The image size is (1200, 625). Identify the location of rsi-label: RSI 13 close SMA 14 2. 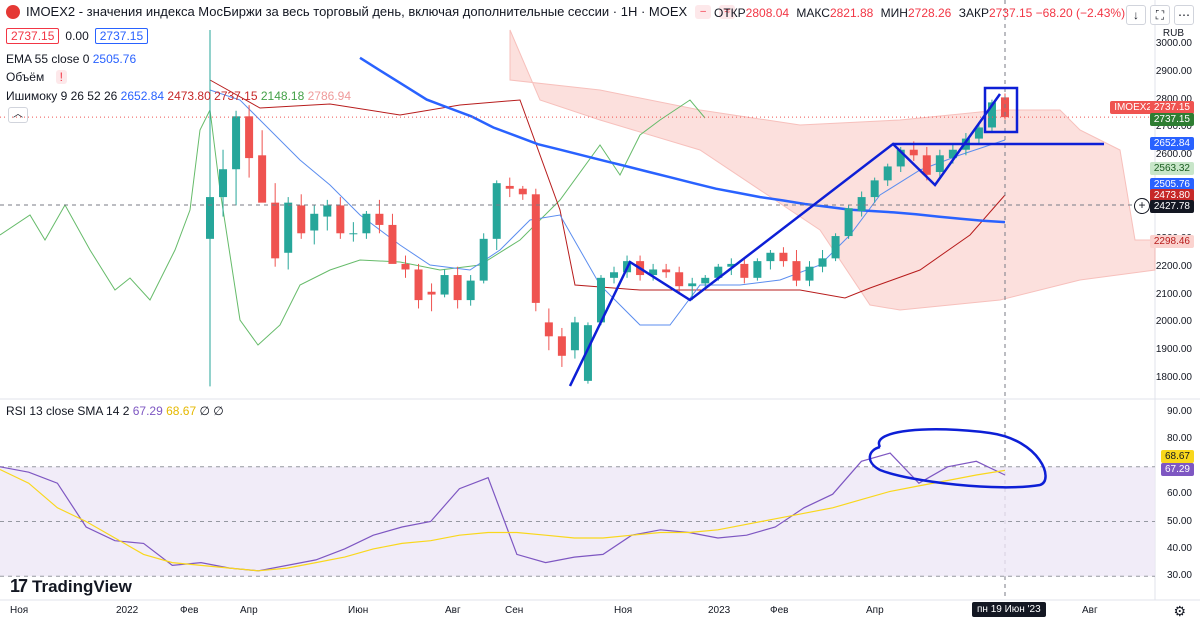
(68, 411).